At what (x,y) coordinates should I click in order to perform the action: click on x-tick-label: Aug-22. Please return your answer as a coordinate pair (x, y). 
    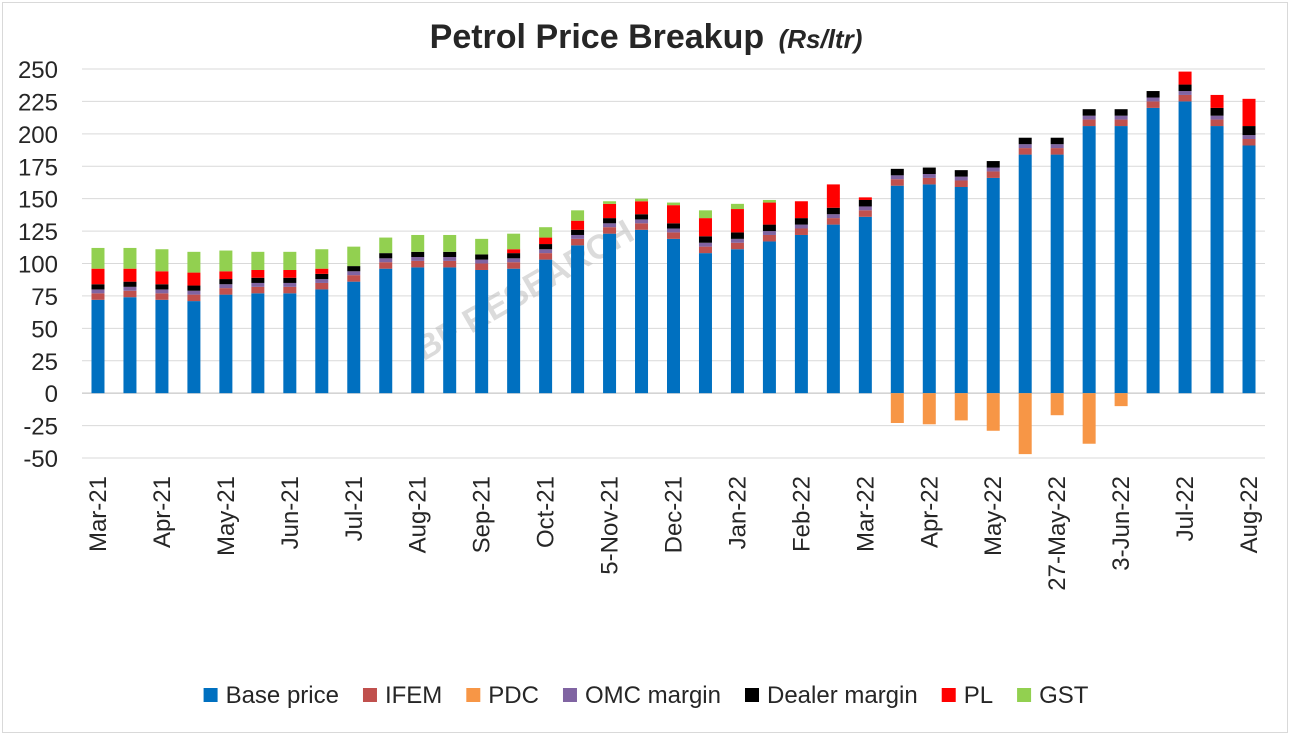
    Looking at the image, I should click on (1249, 514).